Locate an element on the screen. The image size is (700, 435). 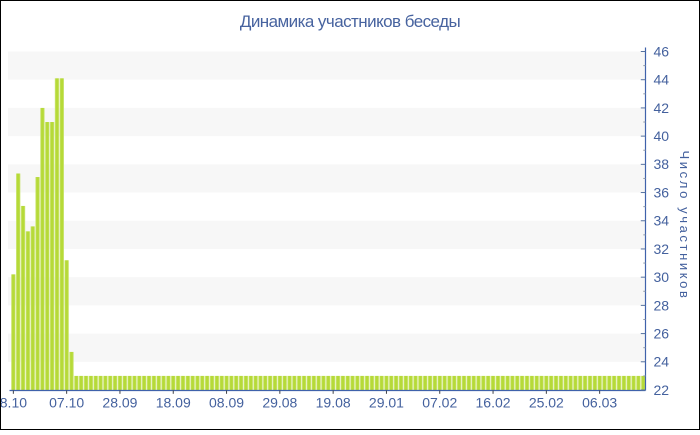
svg-text: 32 is located at coordinates (662, 249).